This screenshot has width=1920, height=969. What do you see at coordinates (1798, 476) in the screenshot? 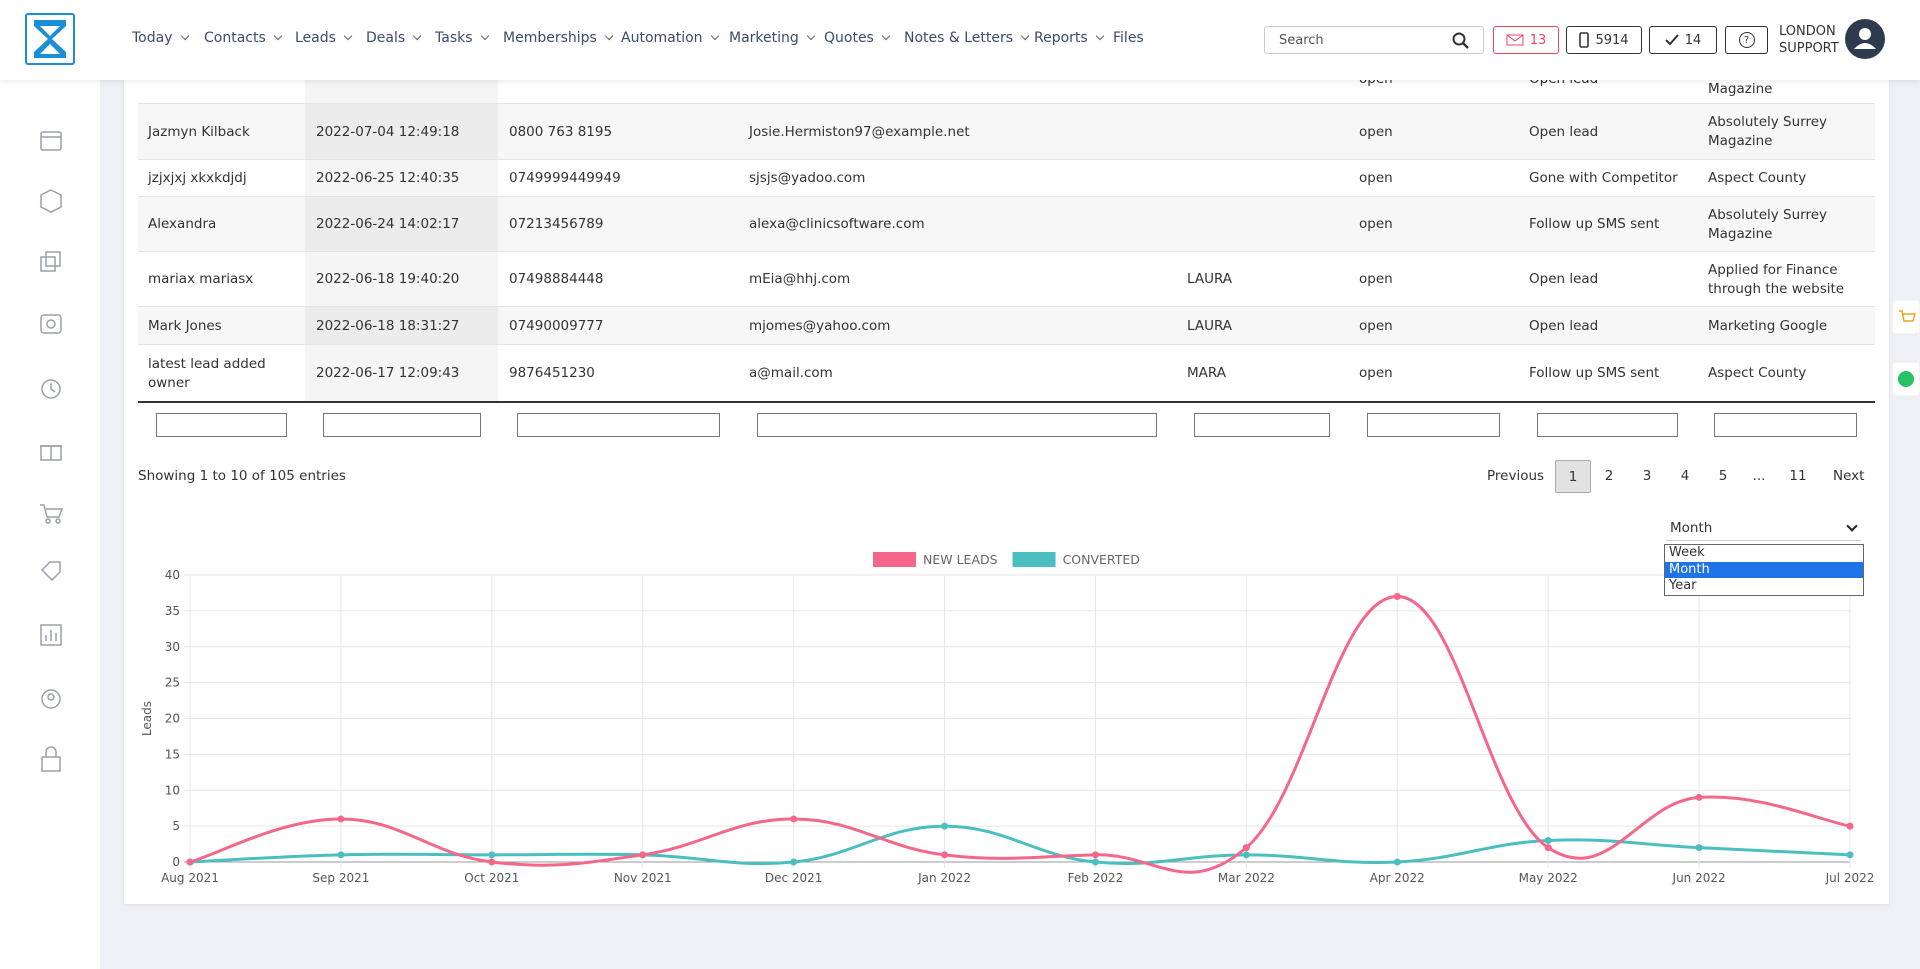
I see `pagination-page: 11` at bounding box center [1798, 476].